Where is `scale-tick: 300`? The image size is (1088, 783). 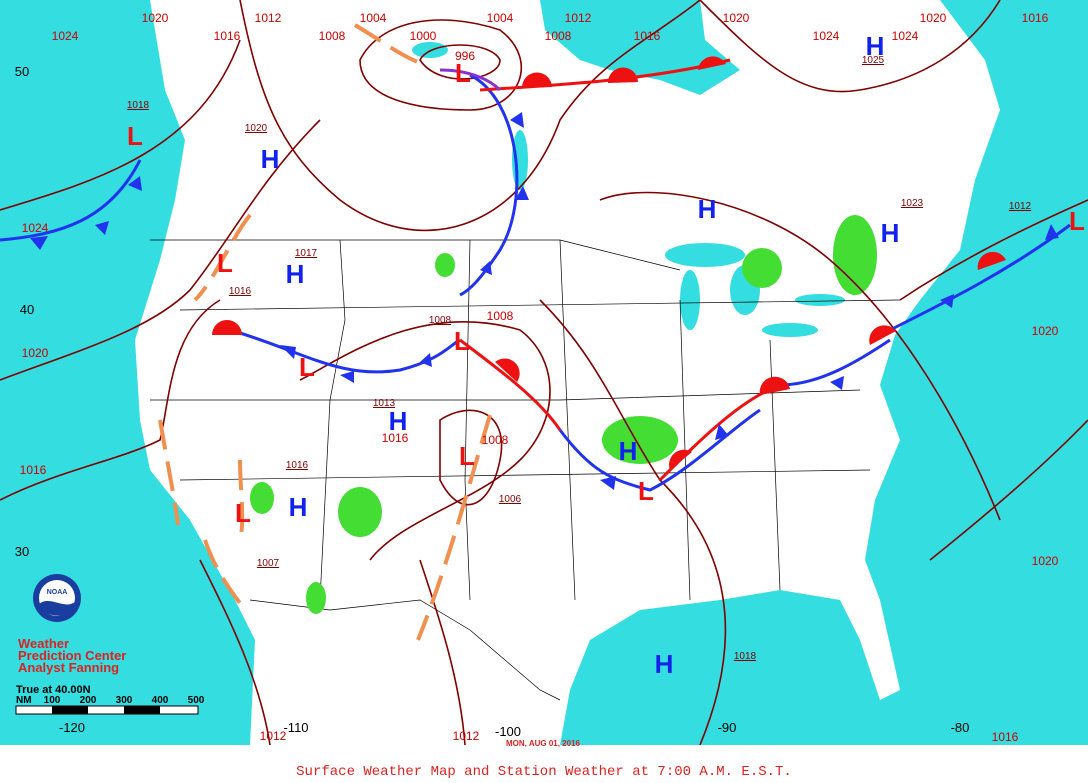 scale-tick: 300 is located at coordinates (124, 700).